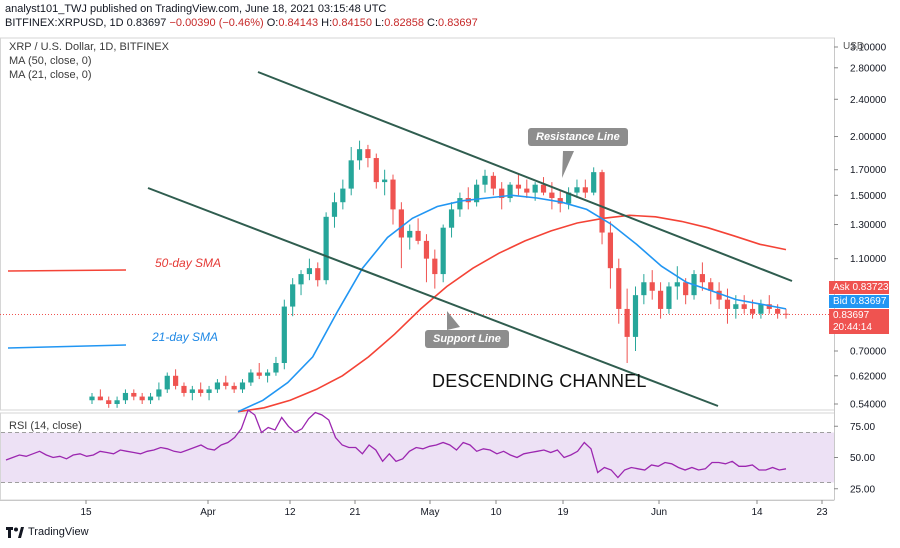 The height and width of the screenshot is (548, 900). Describe the element at coordinates (868, 376) in the screenshot. I see `price-tick-label: 0.62000` at that location.